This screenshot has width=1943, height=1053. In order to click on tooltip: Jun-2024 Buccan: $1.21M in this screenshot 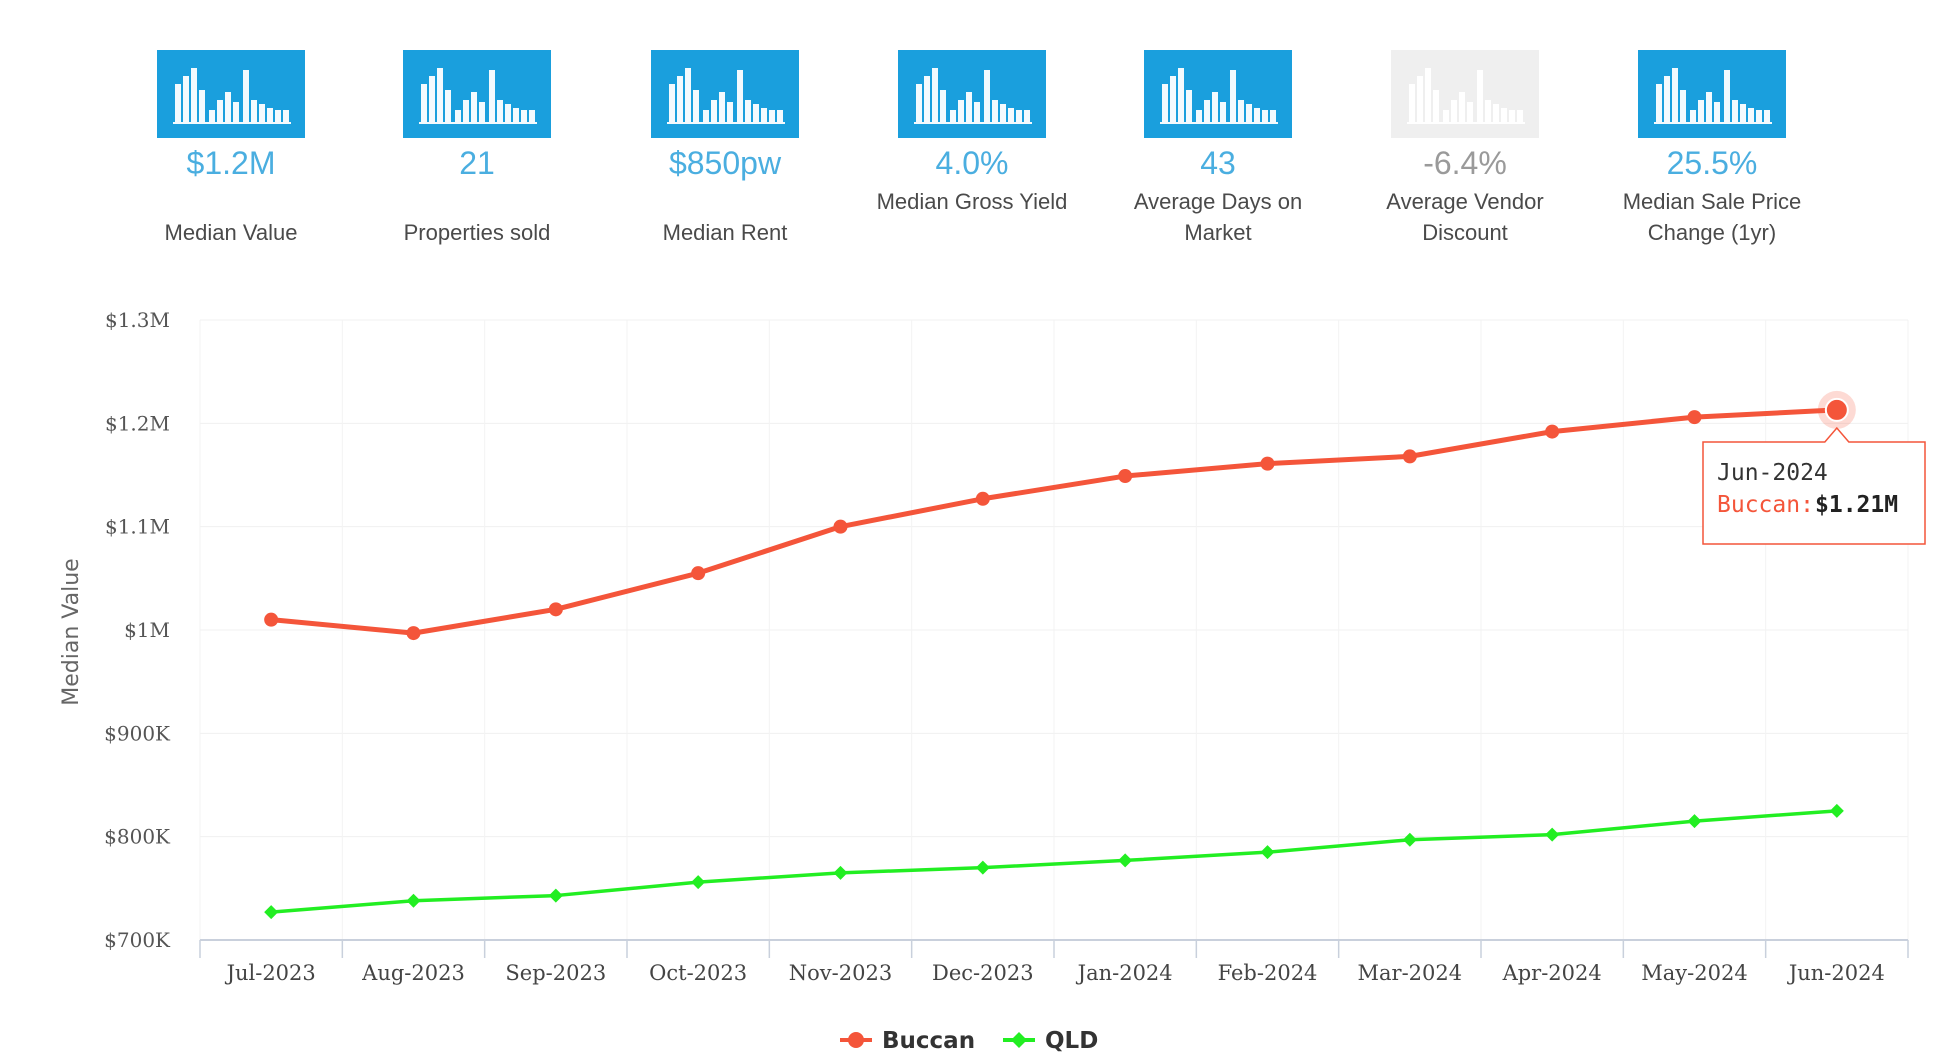, I will do `click(1814, 467)`.